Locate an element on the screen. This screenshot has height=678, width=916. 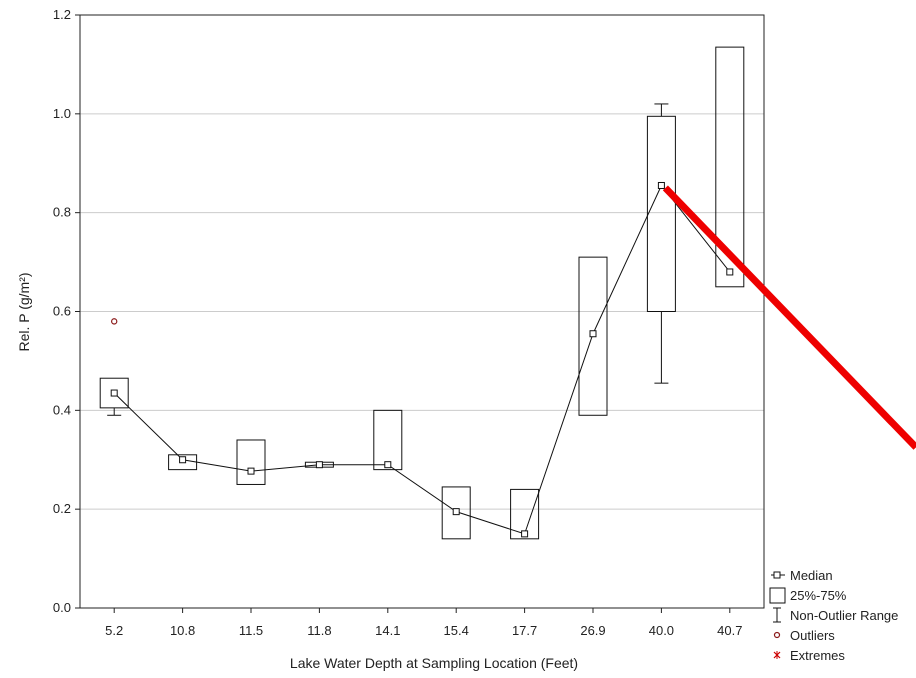
x-tick-label: 17.7 is located at coordinates (524, 630).